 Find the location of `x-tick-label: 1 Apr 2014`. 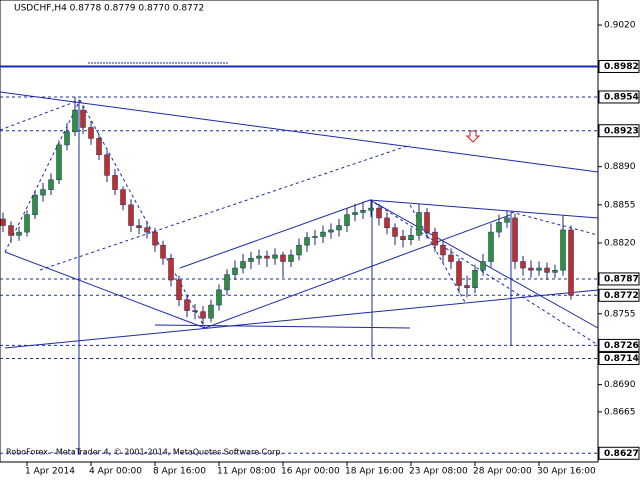

x-tick-label: 1 Apr 2014 is located at coordinates (50, 472).